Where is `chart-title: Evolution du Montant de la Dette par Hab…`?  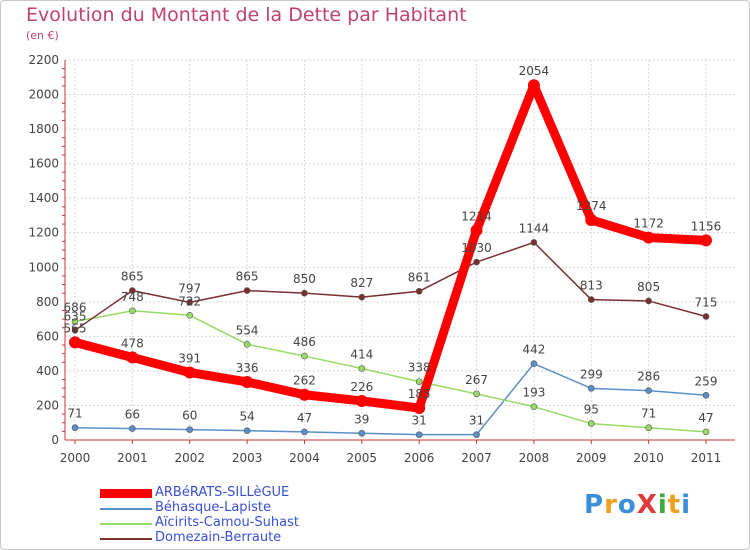
chart-title: Evolution du Montant de la Dette par Hab… is located at coordinates (246, 15).